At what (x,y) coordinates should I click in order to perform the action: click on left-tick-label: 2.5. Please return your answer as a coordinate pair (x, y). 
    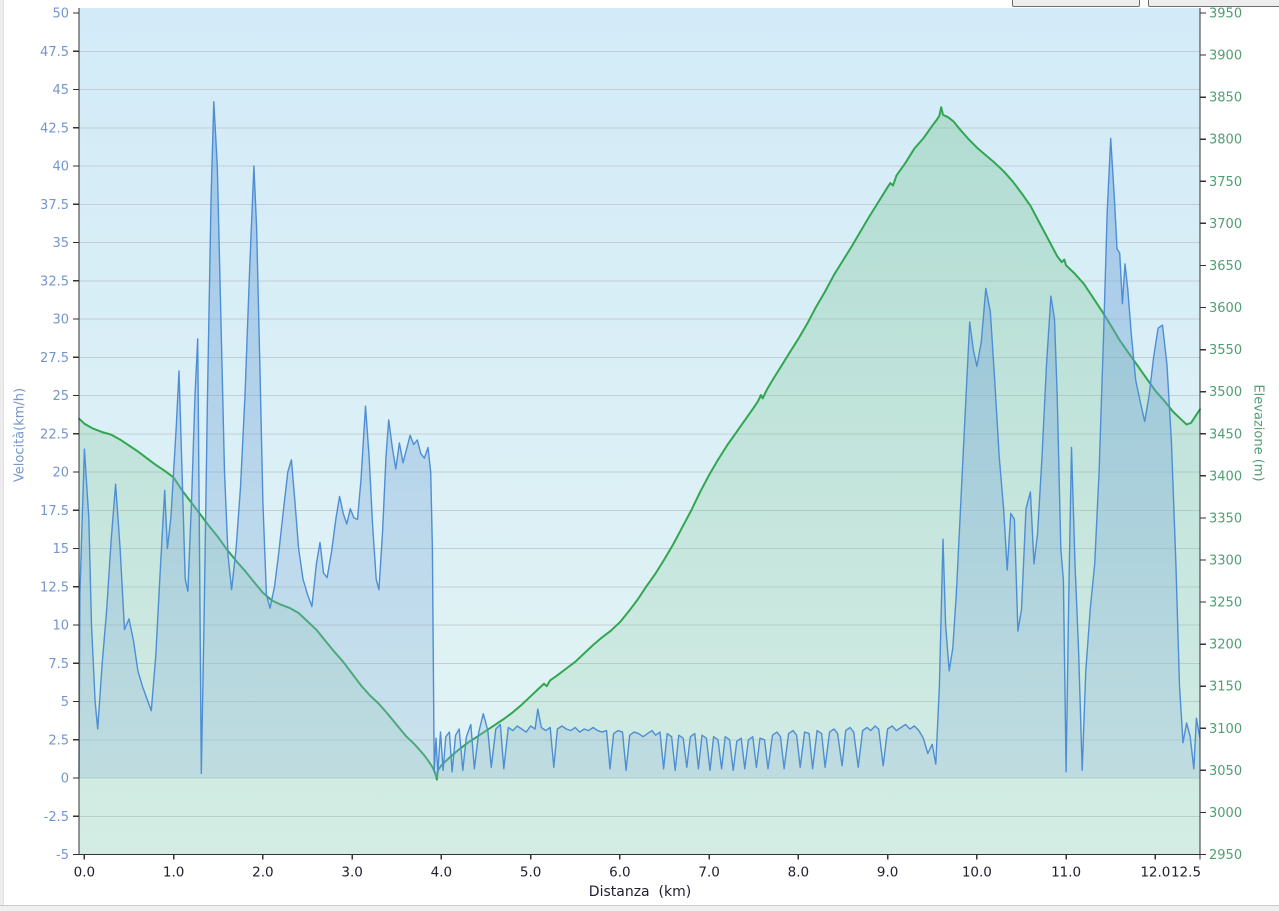
    Looking at the image, I should click on (58, 740).